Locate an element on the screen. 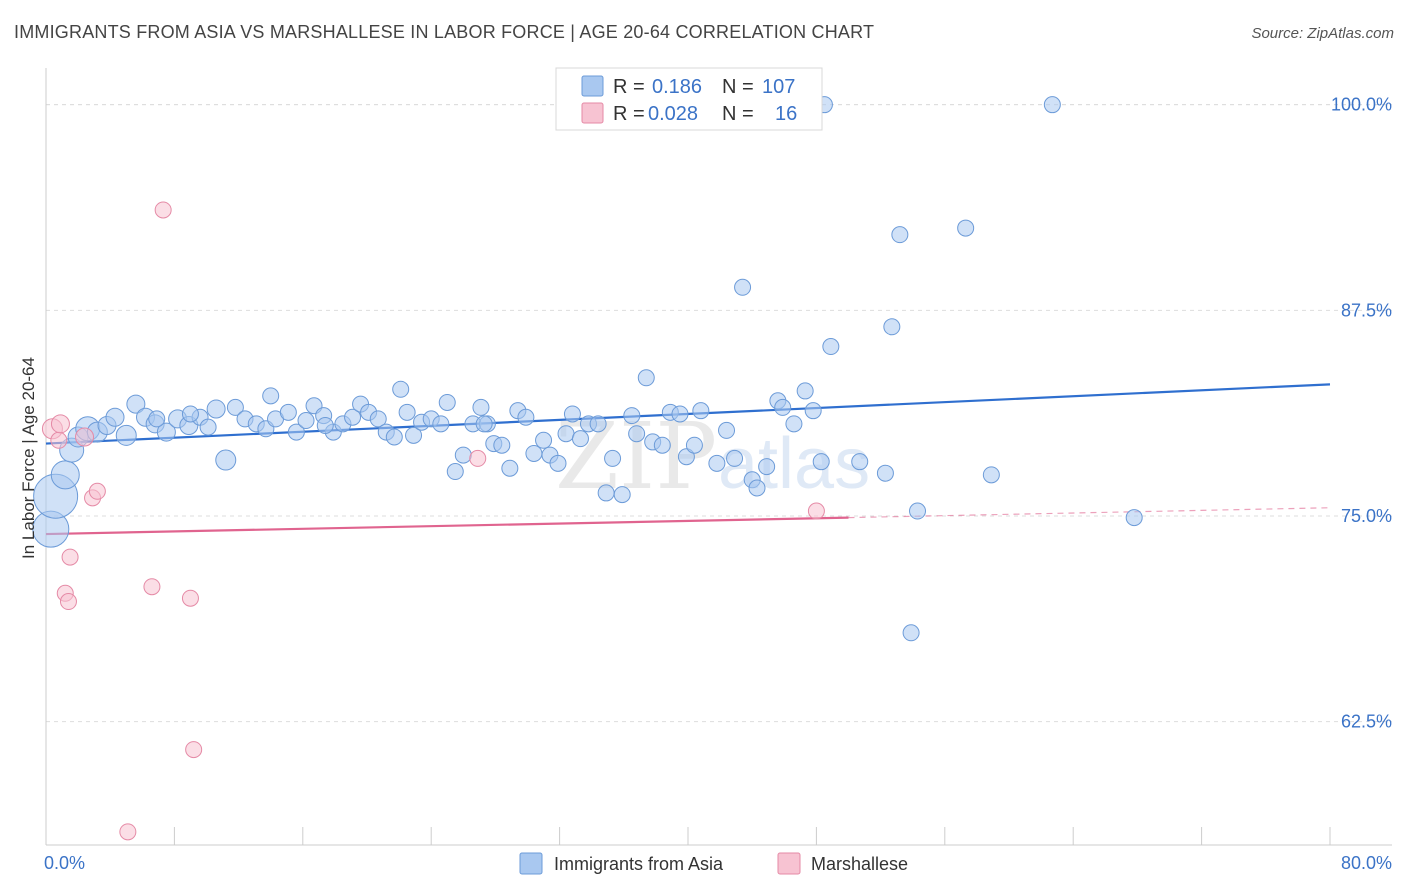 The width and height of the screenshot is (1406, 892). bottom-legend-label-asia: Immigrants from Asia is located at coordinates (639, 864).